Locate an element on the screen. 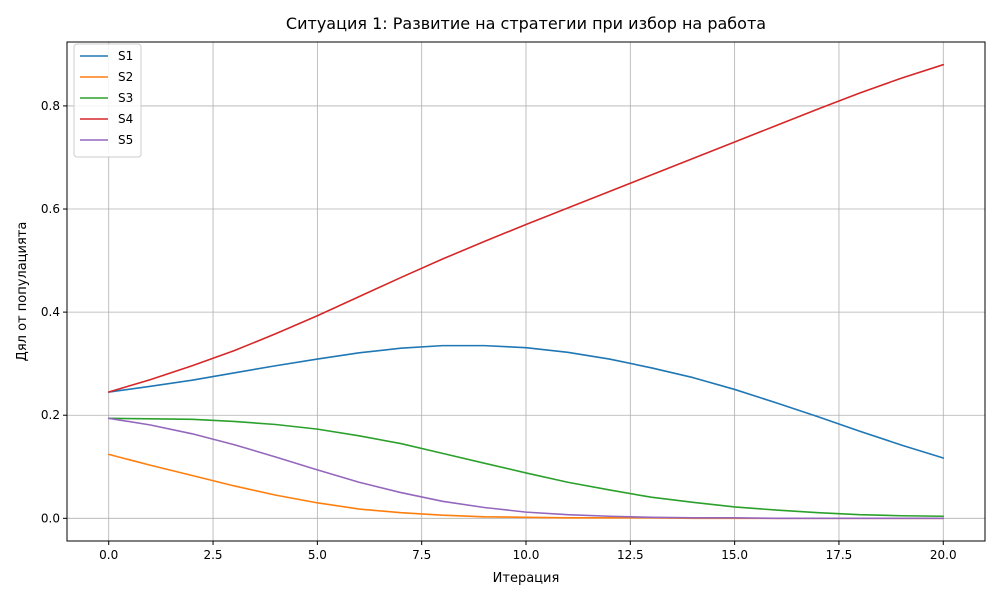  x-tick-label: 7.5 is located at coordinates (421, 555).